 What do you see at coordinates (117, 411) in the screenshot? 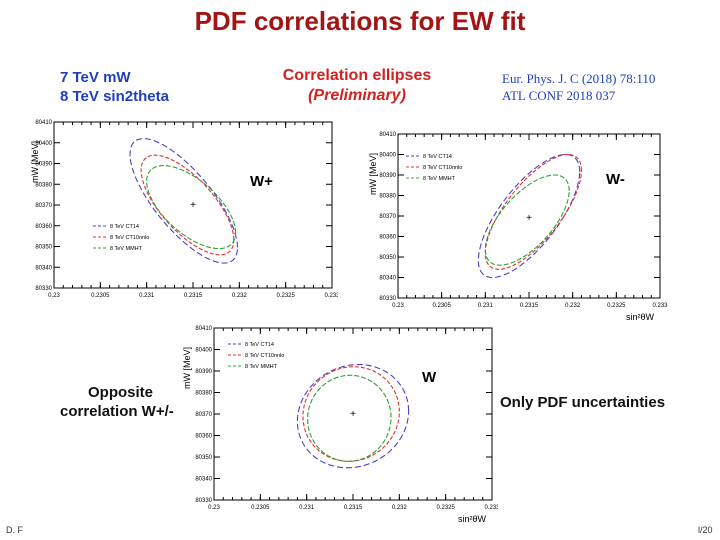
I see `correlation-line: correlation W+/-` at bounding box center [117, 411].